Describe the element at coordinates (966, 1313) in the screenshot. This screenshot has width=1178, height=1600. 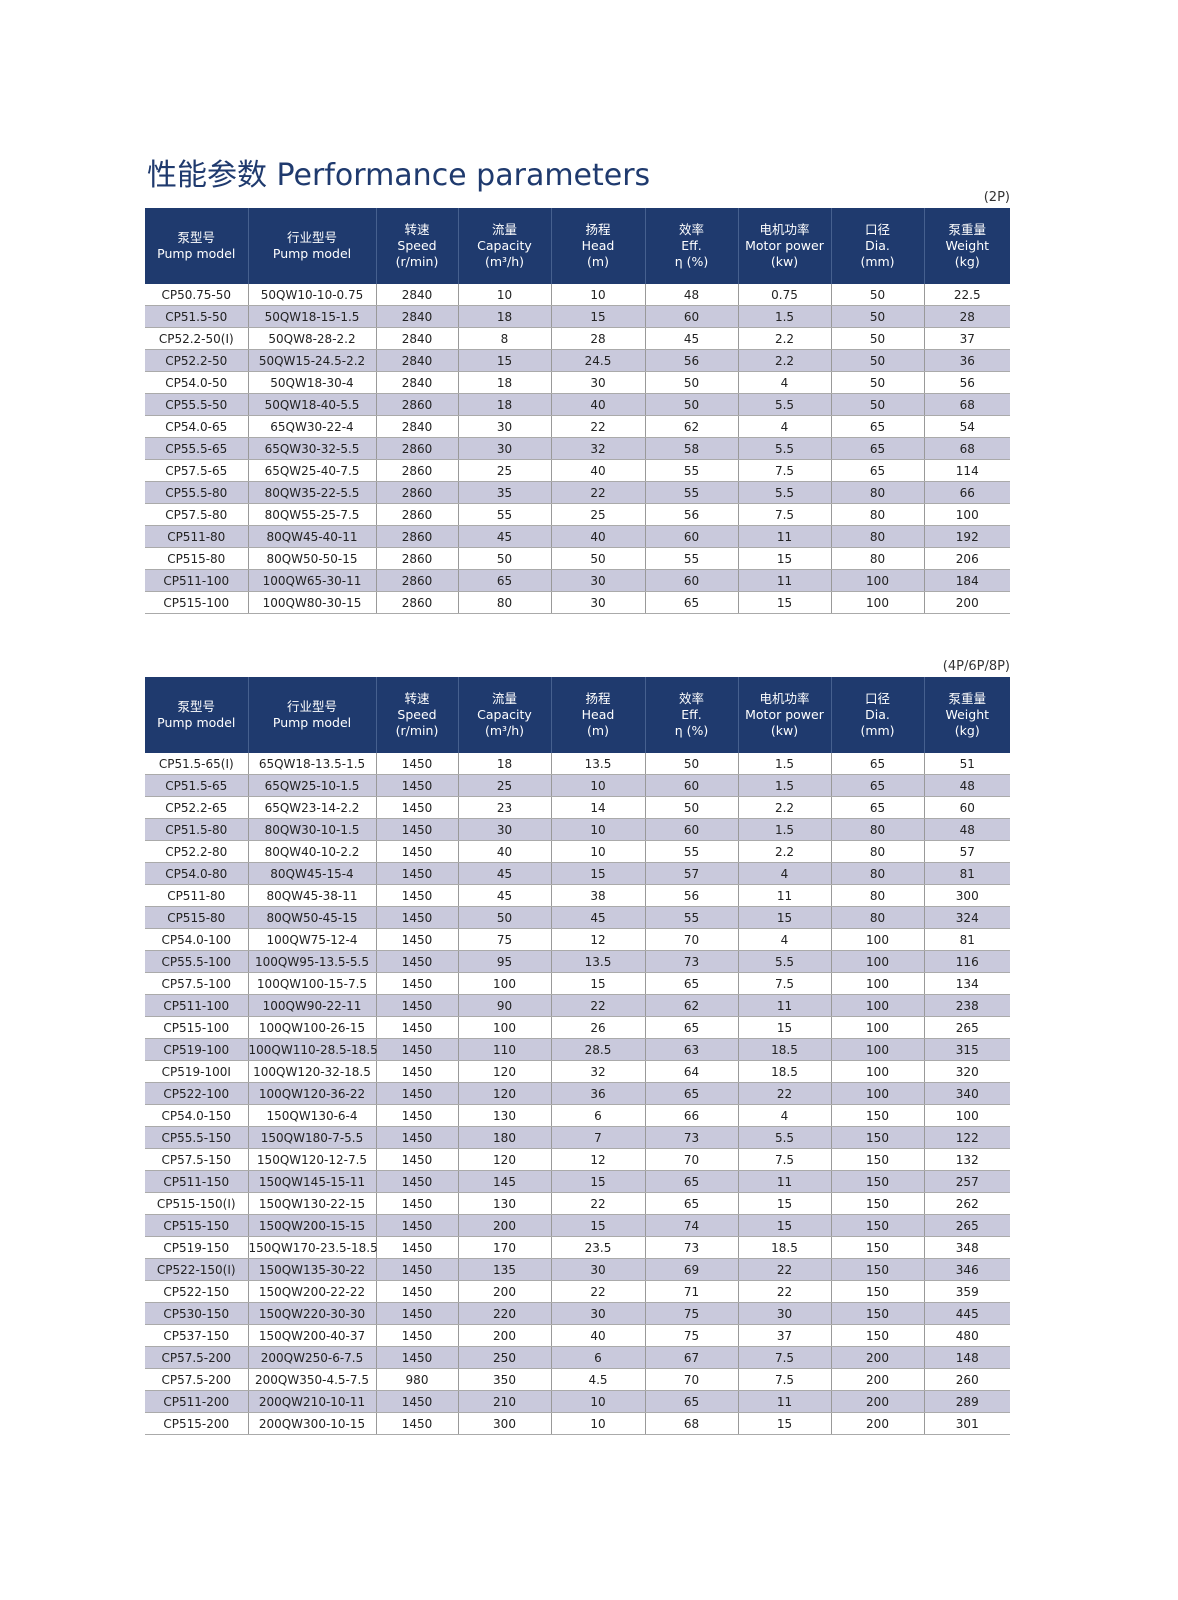
I see `table-cell: 445` at that location.